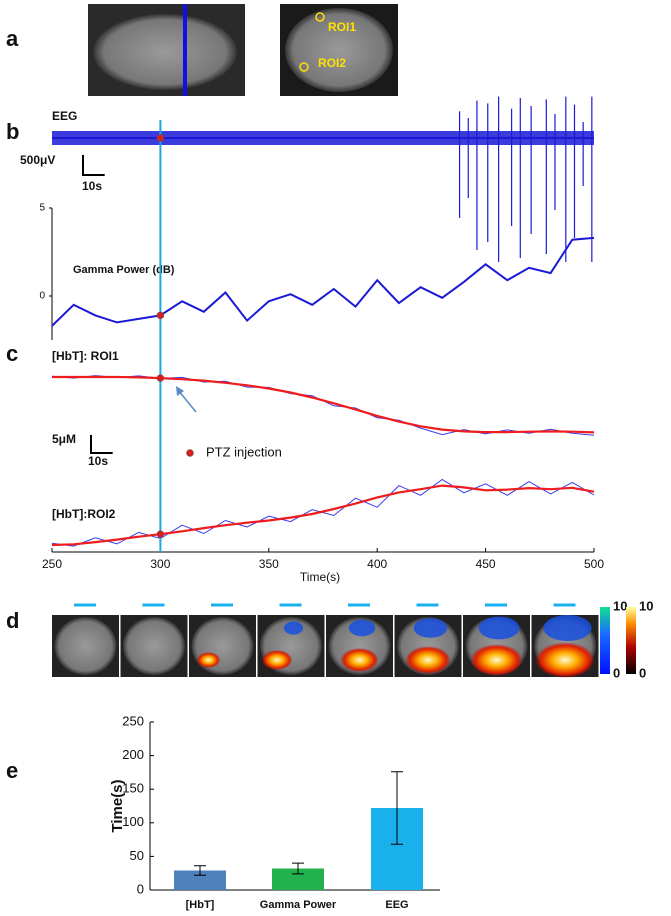 The image size is (671, 916). What do you see at coordinates (137, 855) in the screenshot?
I see `y-tick-label: 50` at bounding box center [137, 855].